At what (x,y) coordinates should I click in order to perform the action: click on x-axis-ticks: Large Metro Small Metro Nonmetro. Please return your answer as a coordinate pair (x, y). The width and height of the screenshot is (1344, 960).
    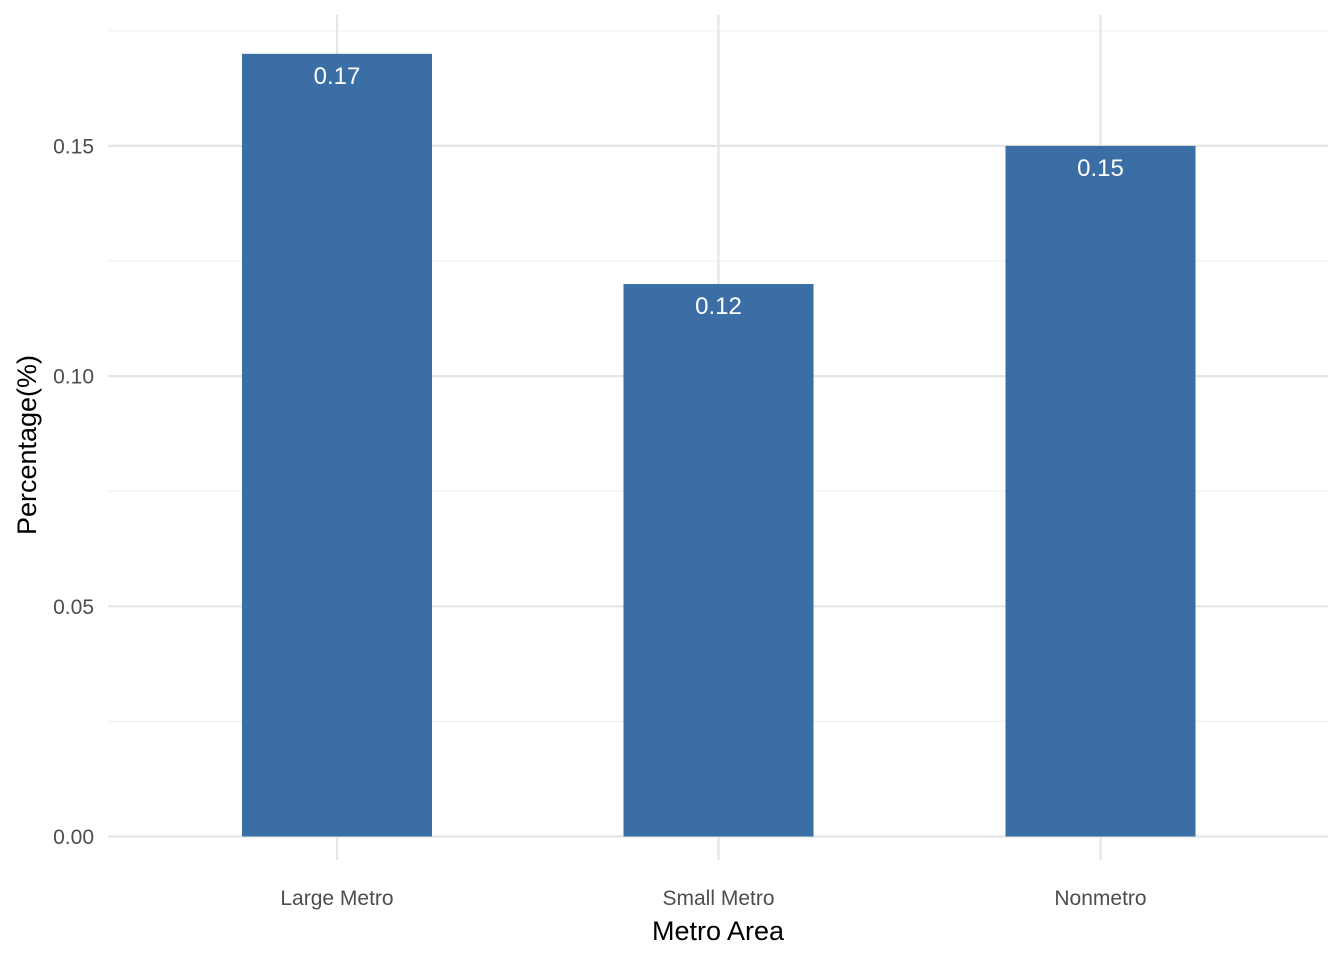
    Looking at the image, I should click on (713, 898).